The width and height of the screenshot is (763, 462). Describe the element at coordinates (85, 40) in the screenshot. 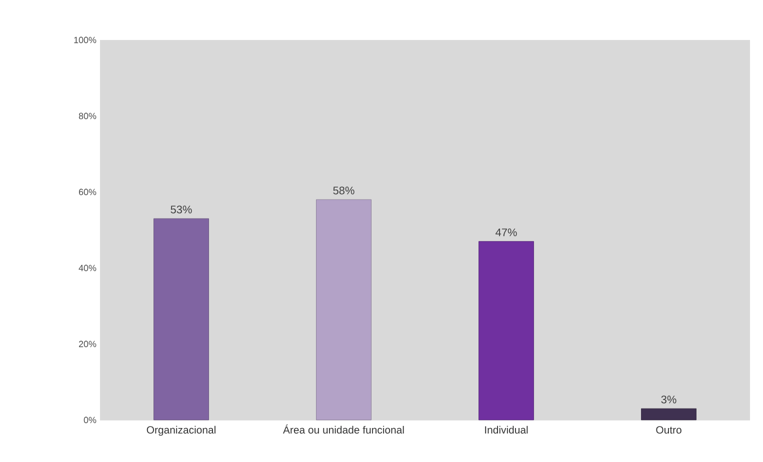

I see `y-tick-label: 100%` at that location.